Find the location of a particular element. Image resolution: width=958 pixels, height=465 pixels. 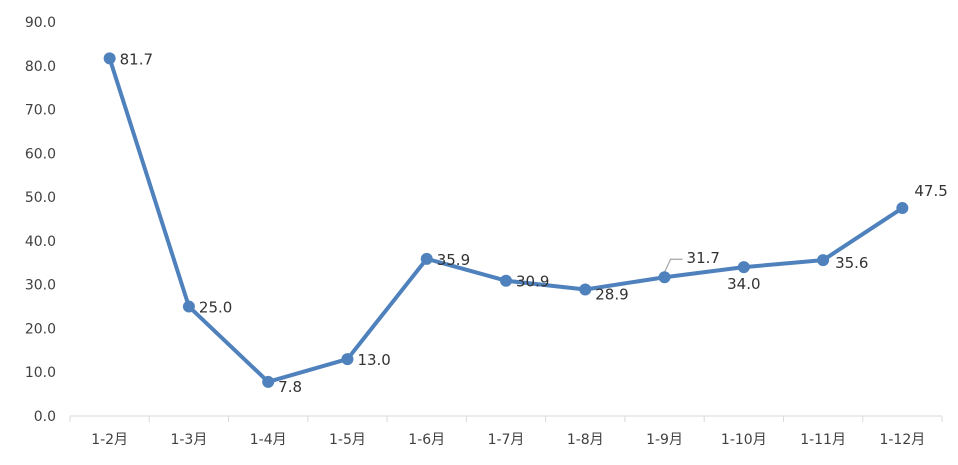

data-label: 28.9 is located at coordinates (611, 294).